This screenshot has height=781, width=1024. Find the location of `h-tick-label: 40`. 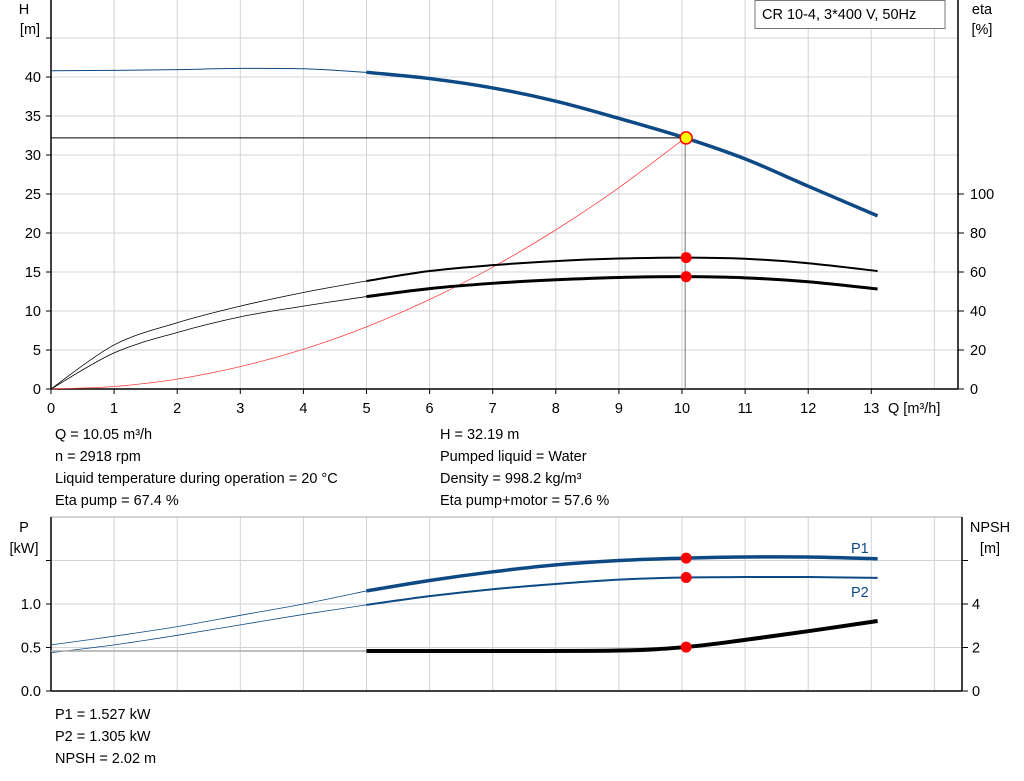

h-tick-label: 40 is located at coordinates (33, 78).